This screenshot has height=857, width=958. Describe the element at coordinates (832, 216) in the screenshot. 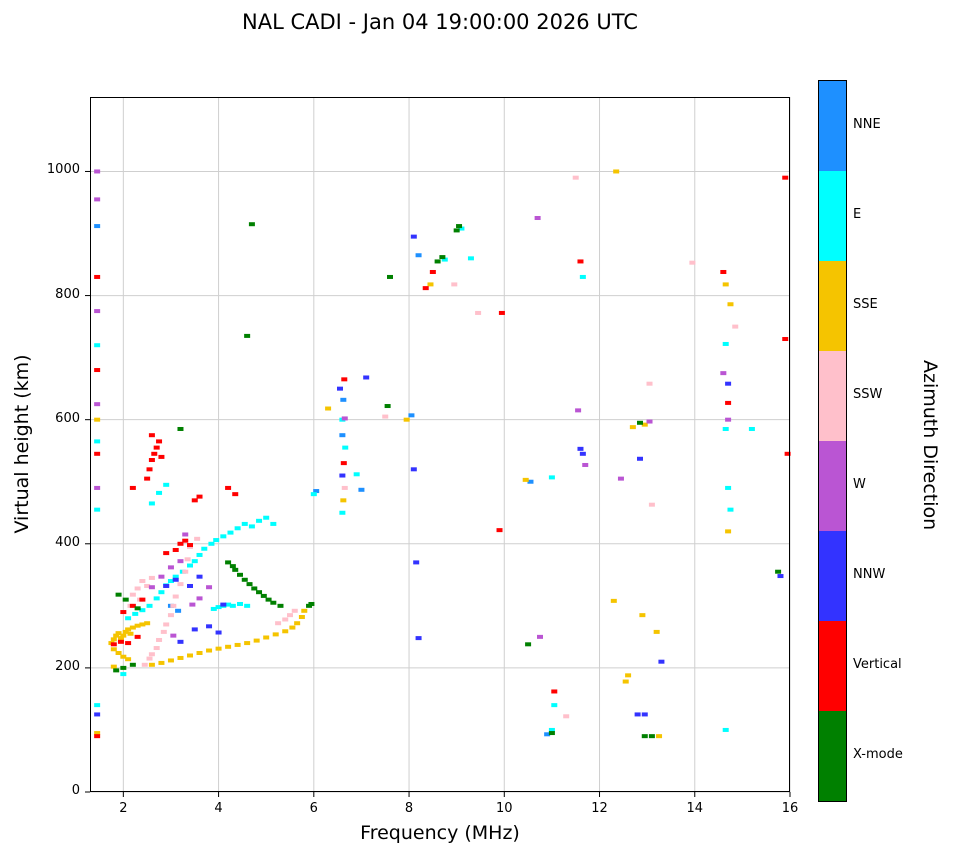

I see `colorbar-block-e` at that location.